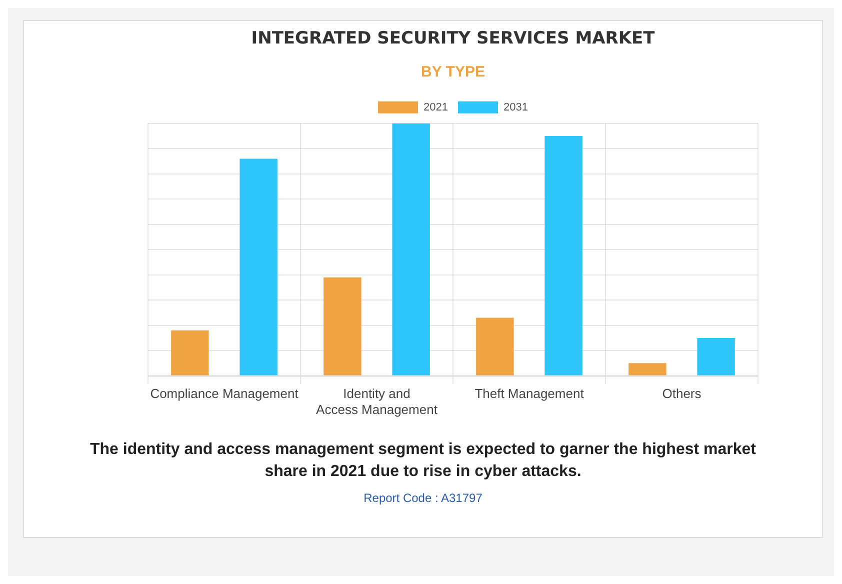  I want to click on x-tick-label: Compliance Management, so click(224, 394).